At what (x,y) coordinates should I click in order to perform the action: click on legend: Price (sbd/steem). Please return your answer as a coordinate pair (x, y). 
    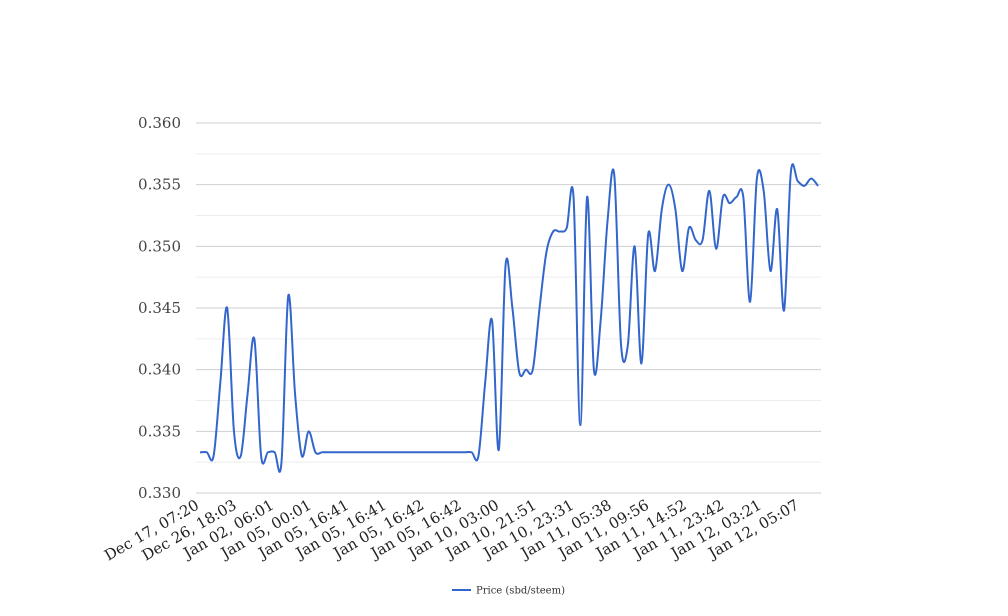
    Looking at the image, I should click on (508, 591).